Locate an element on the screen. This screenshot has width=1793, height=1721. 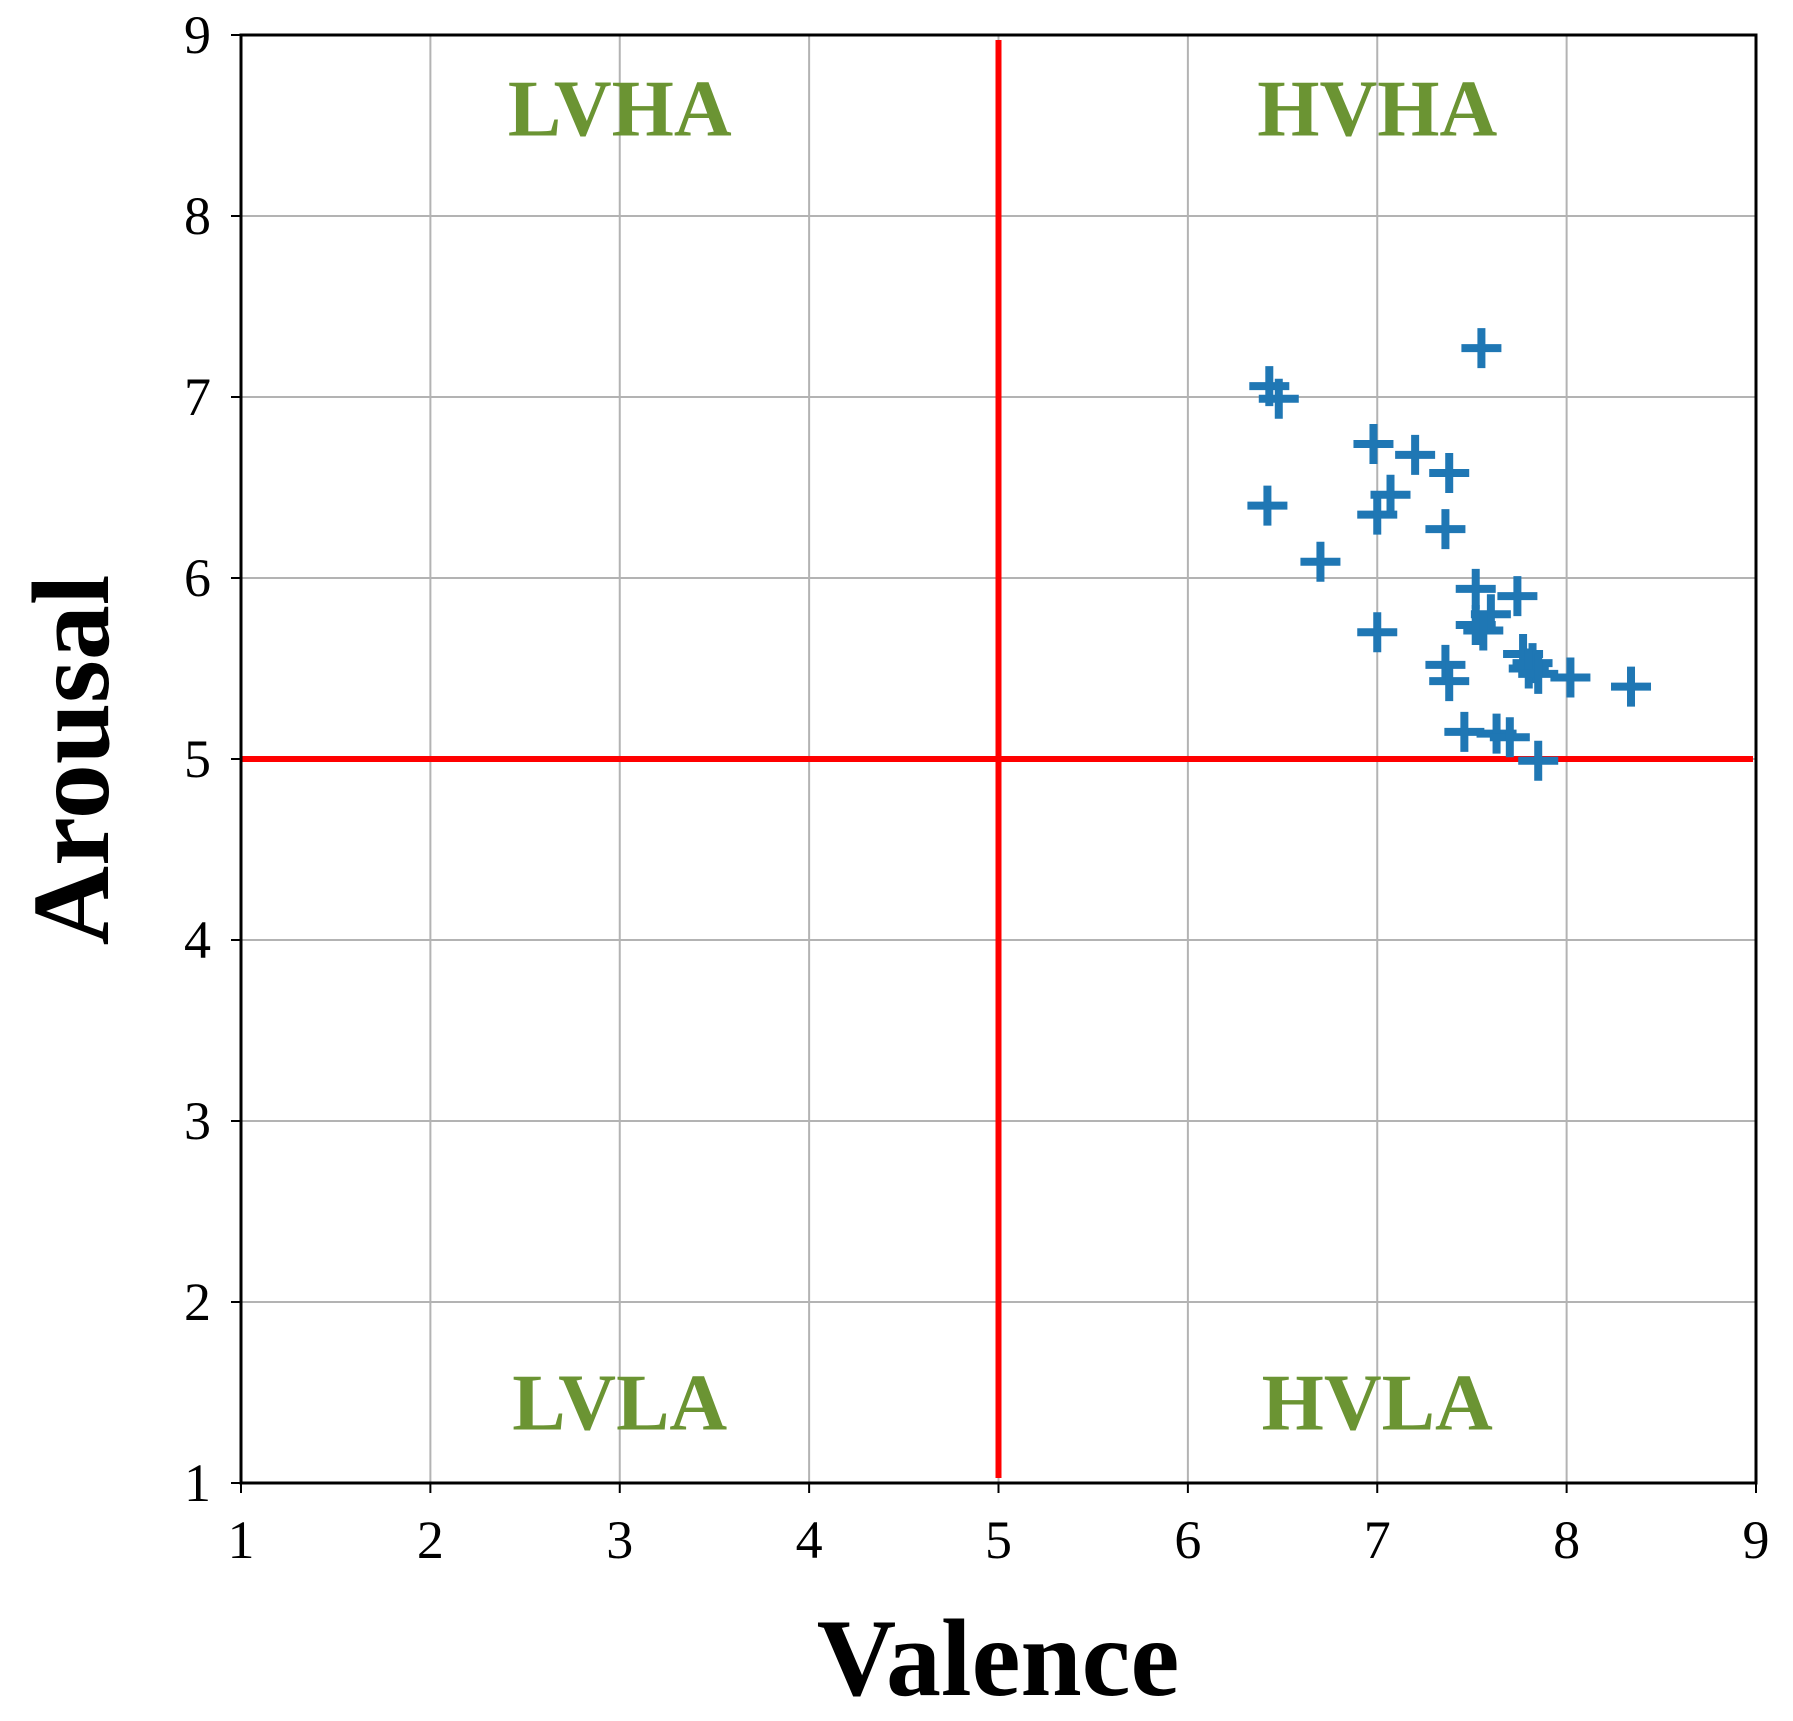
y-tick-label: 9 is located at coordinates (197, 35).